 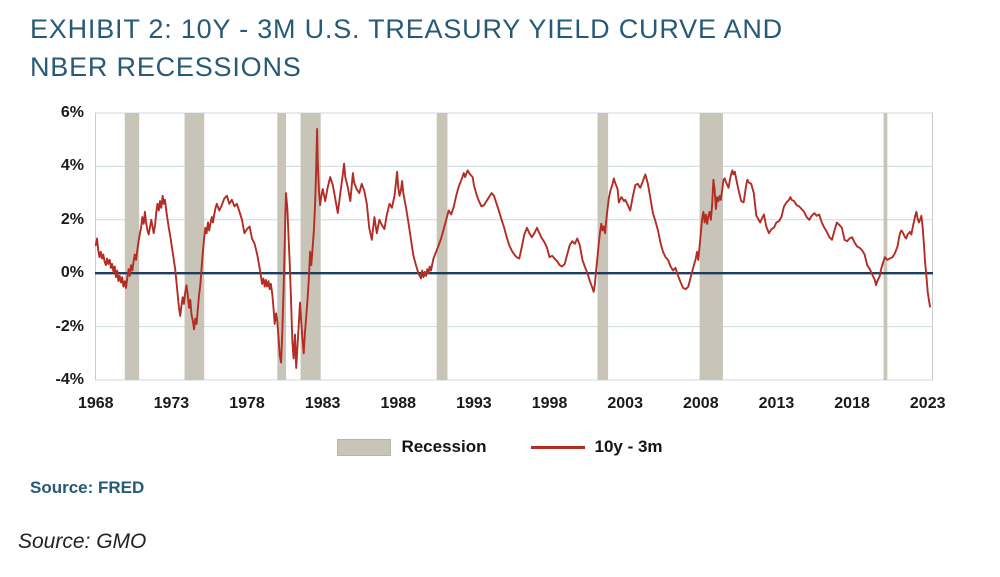 I want to click on x-tick-label: 1988, so click(x=398, y=403).